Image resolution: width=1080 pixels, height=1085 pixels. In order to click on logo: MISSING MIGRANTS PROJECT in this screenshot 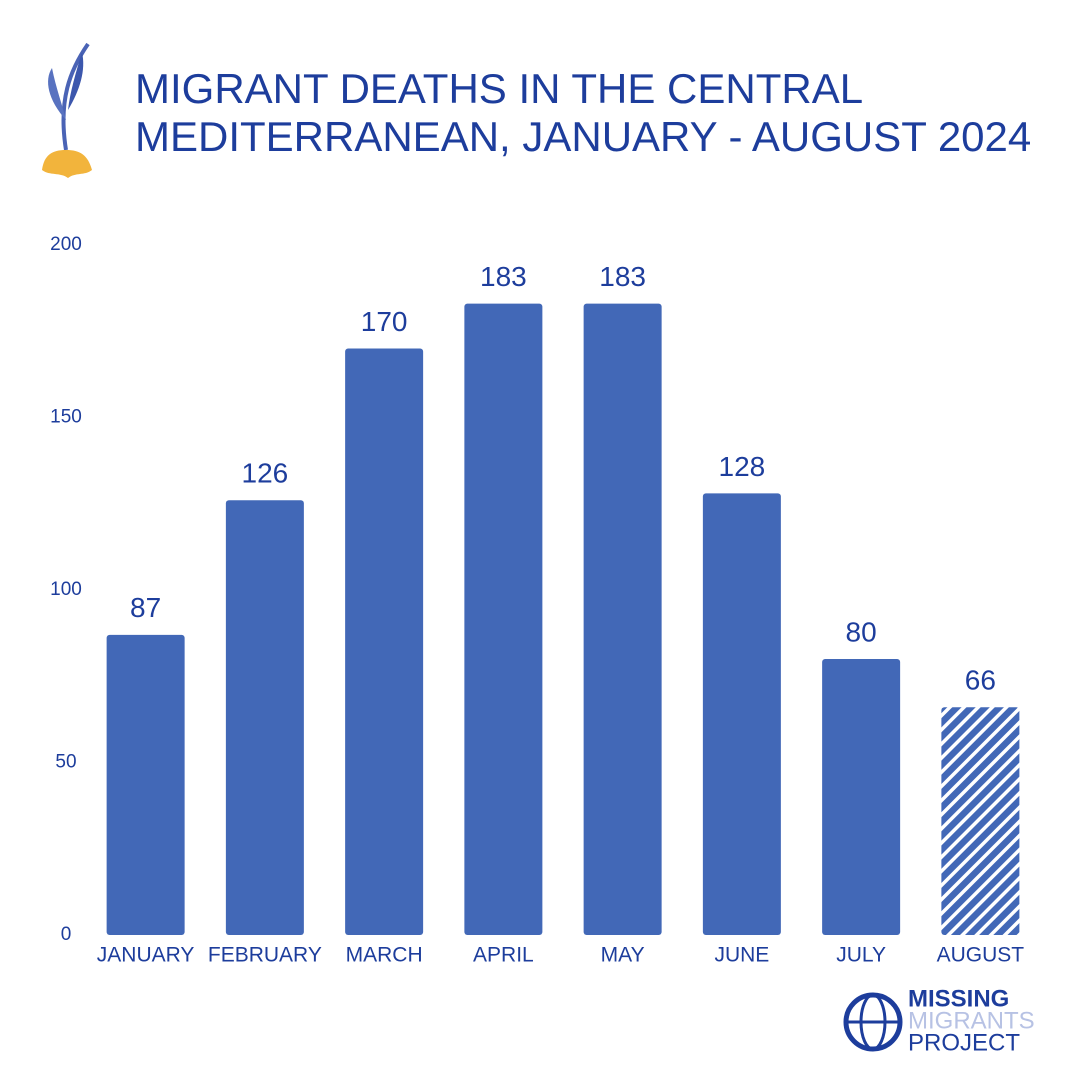, I will do `click(939, 1020)`.